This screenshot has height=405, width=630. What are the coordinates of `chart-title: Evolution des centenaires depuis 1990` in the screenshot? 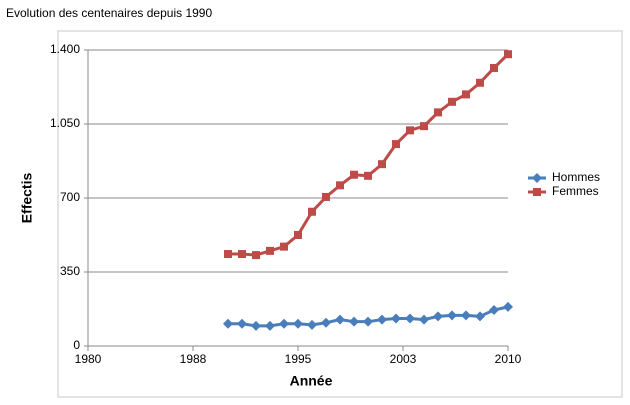 It's located at (109, 13).